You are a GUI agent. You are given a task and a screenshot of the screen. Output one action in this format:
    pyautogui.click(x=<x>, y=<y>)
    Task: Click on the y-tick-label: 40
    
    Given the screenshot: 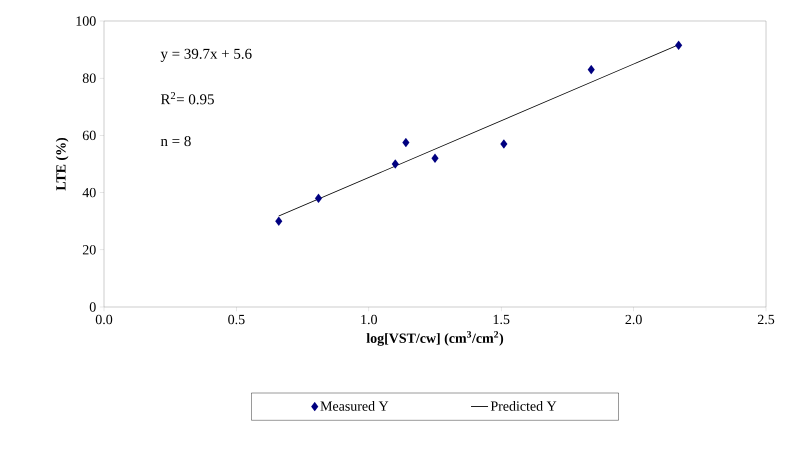 What is the action you would take?
    pyautogui.click(x=89, y=193)
    